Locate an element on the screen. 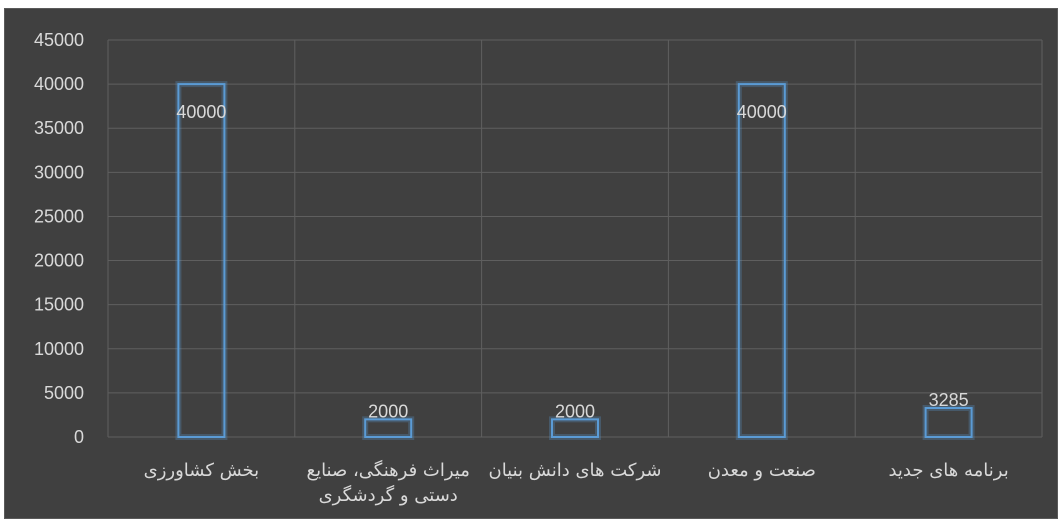 The image size is (1062, 519). x-tick-label: برنامه های جدید is located at coordinates (948, 470).